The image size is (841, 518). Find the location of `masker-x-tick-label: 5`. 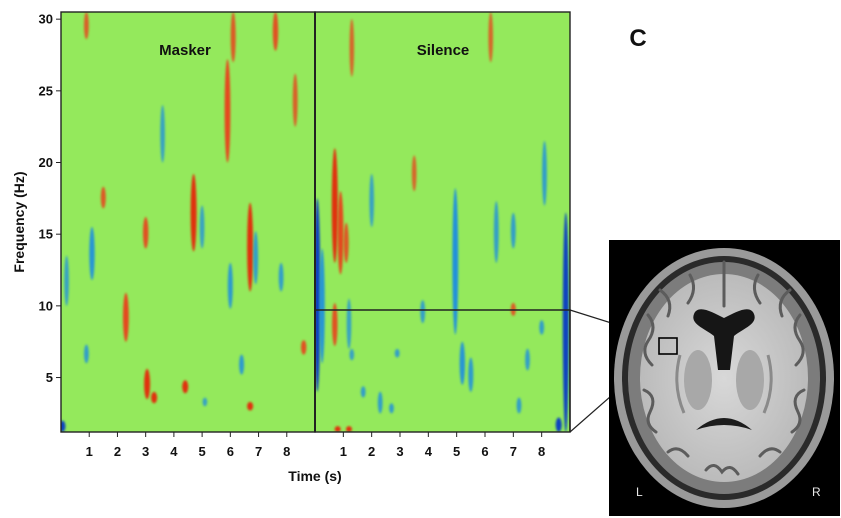

masker-x-tick-label: 5 is located at coordinates (201, 451).